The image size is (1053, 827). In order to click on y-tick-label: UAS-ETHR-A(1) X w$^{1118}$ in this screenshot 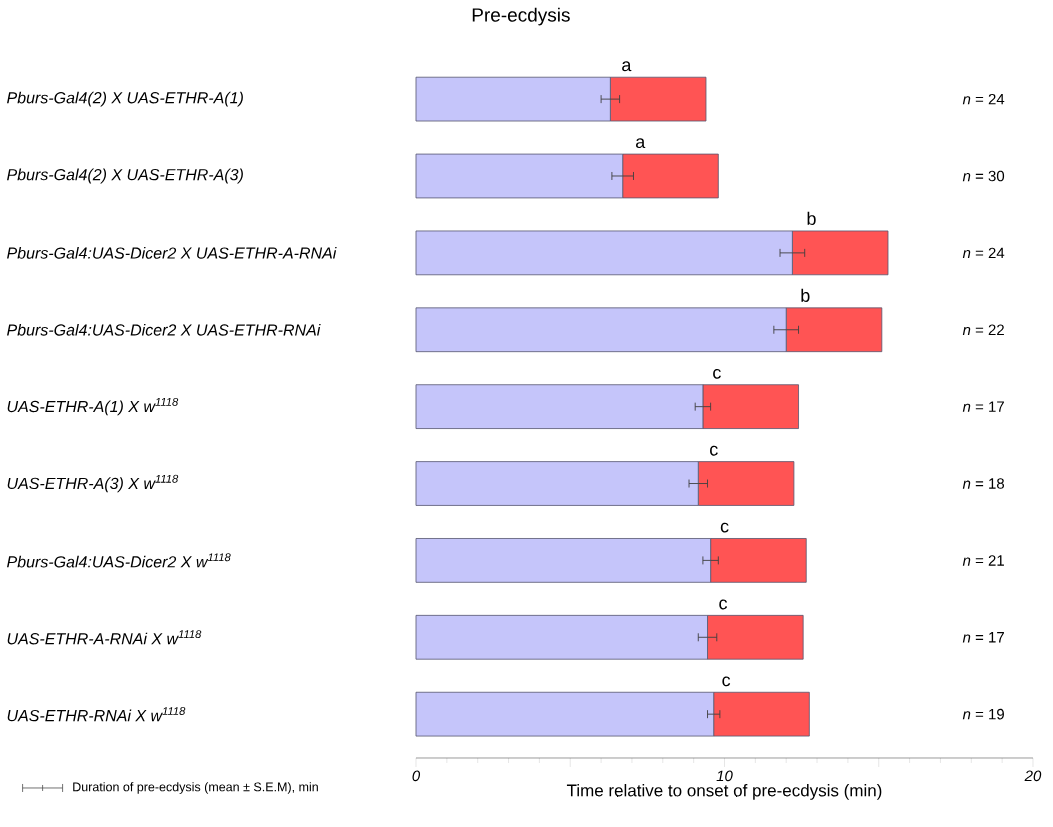, I will do `click(93, 406)`.